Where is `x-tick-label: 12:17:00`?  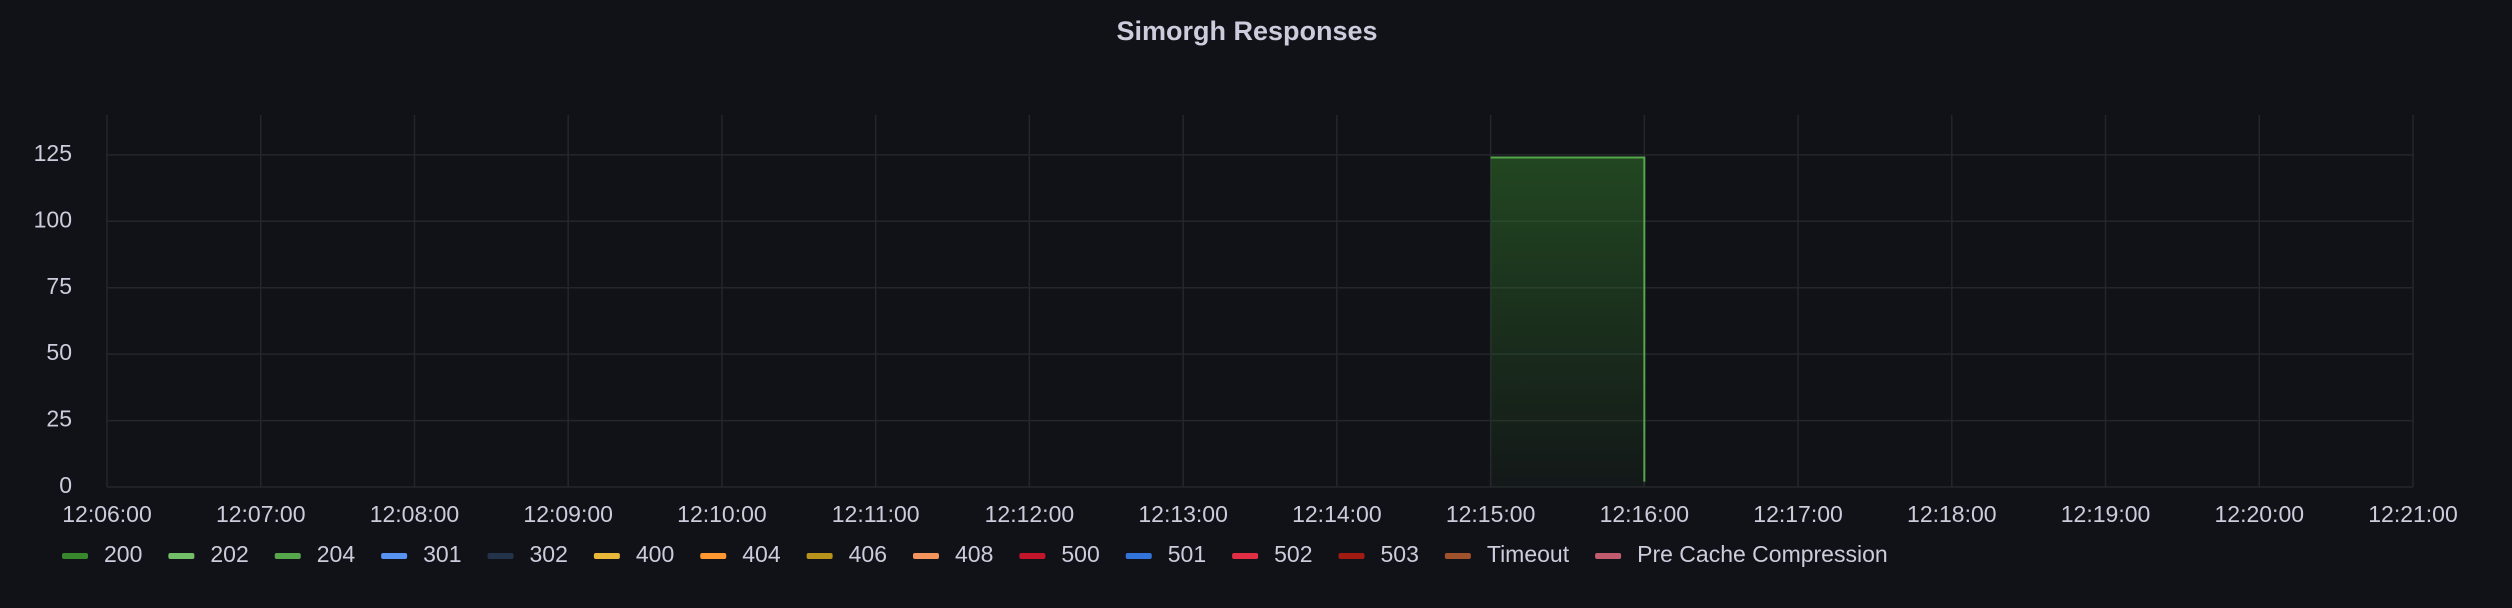 x-tick-label: 12:17:00 is located at coordinates (1798, 514).